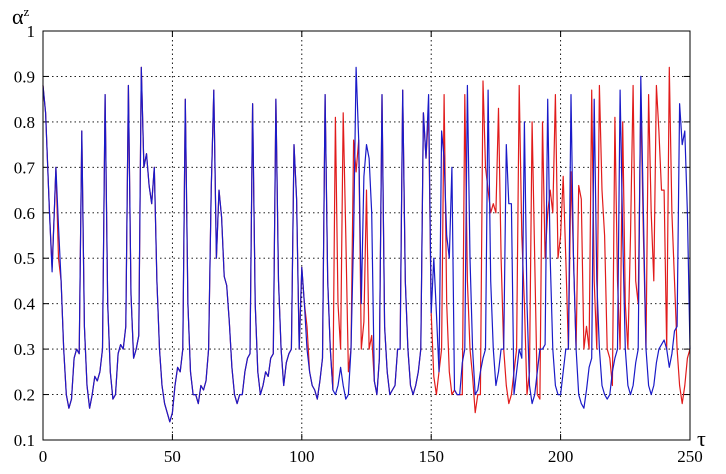  What do you see at coordinates (24, 440) in the screenshot?
I see `y-tick-label: 0.1` at bounding box center [24, 440].